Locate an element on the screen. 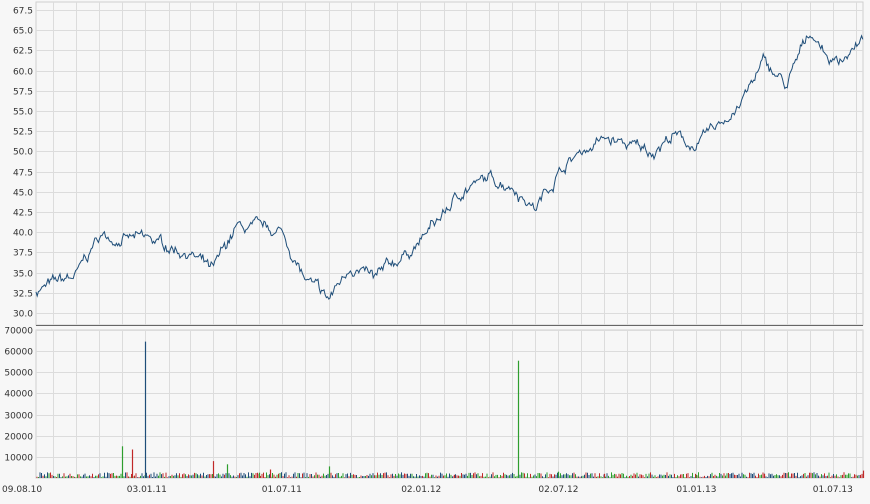 The width and height of the screenshot is (870, 504). price-tick-label: 65.0 is located at coordinates (23, 32).